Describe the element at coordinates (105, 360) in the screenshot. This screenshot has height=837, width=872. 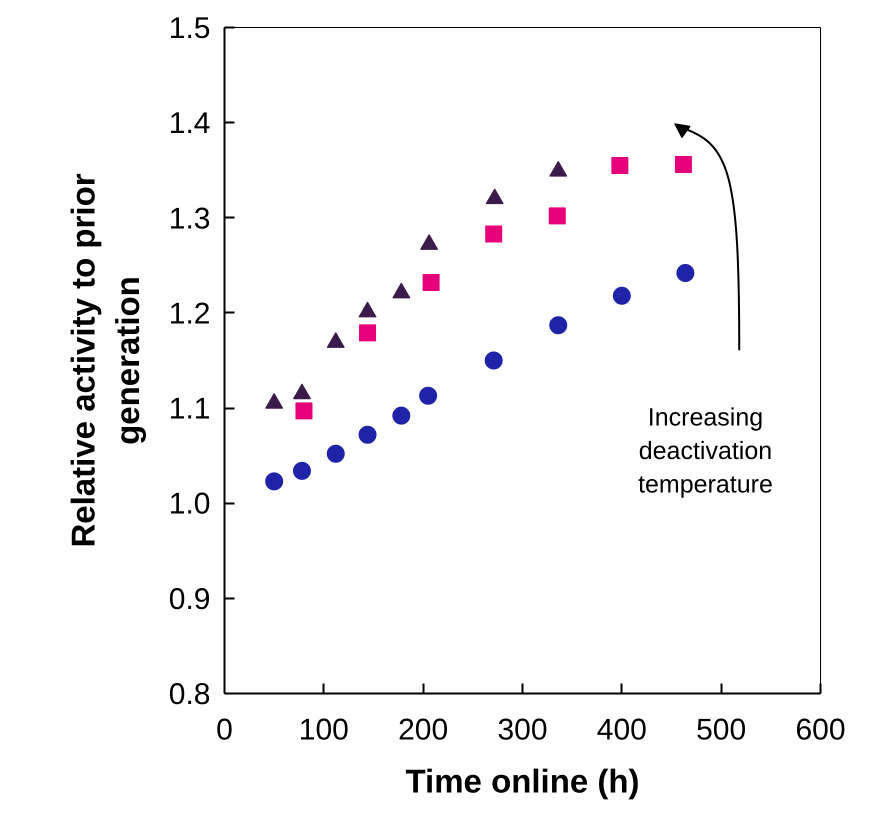
I see `y-axis-title: Relative activity to prior generation` at that location.